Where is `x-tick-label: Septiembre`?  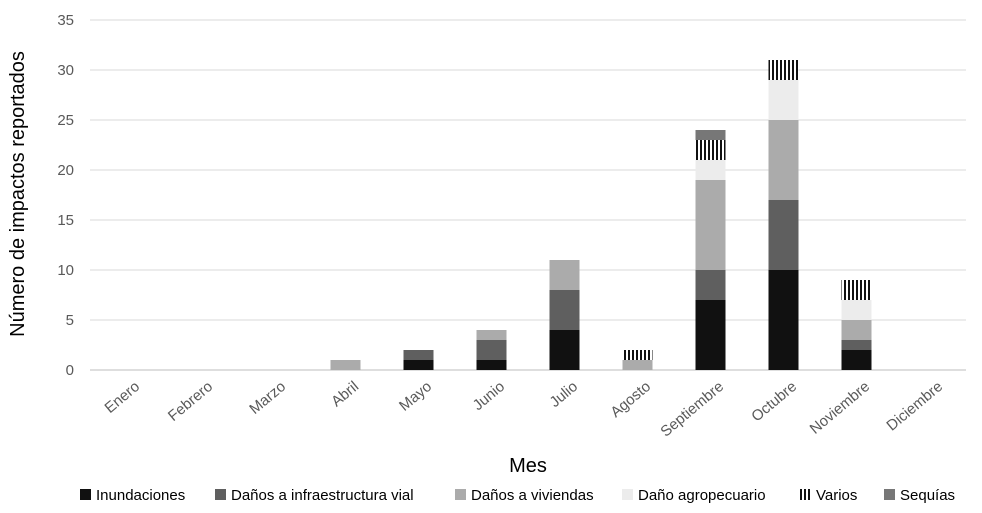 x-tick-label: Septiembre is located at coordinates (692, 409).